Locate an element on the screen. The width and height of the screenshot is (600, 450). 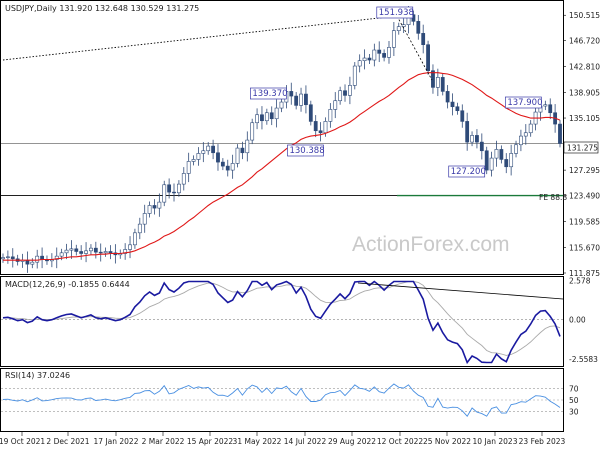
price-tick-label: 142.810 is located at coordinates (584, 67).